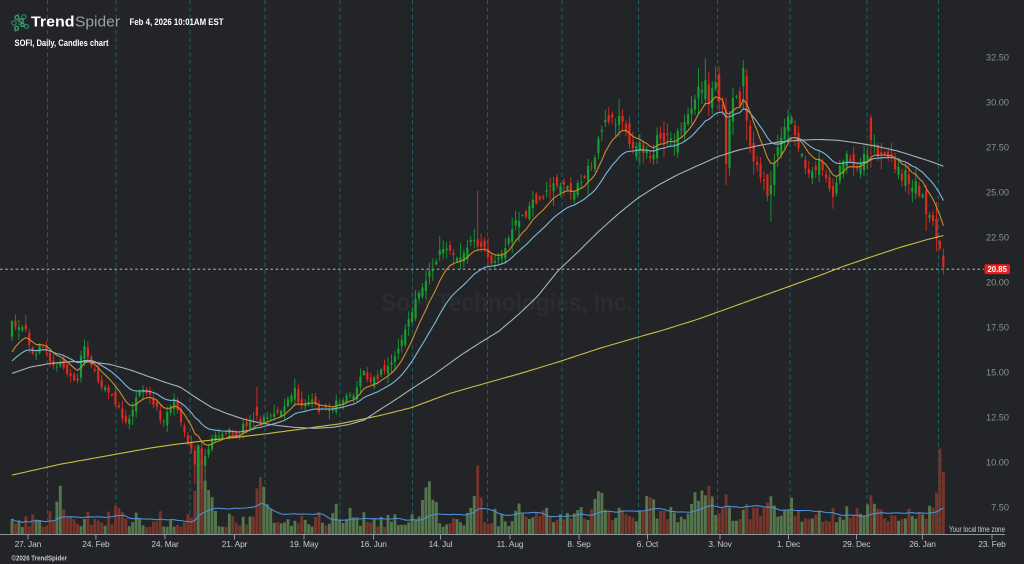 The height and width of the screenshot is (564, 1024). Describe the element at coordinates (579, 544) in the screenshot. I see `svg-text: 8. Sep` at that location.